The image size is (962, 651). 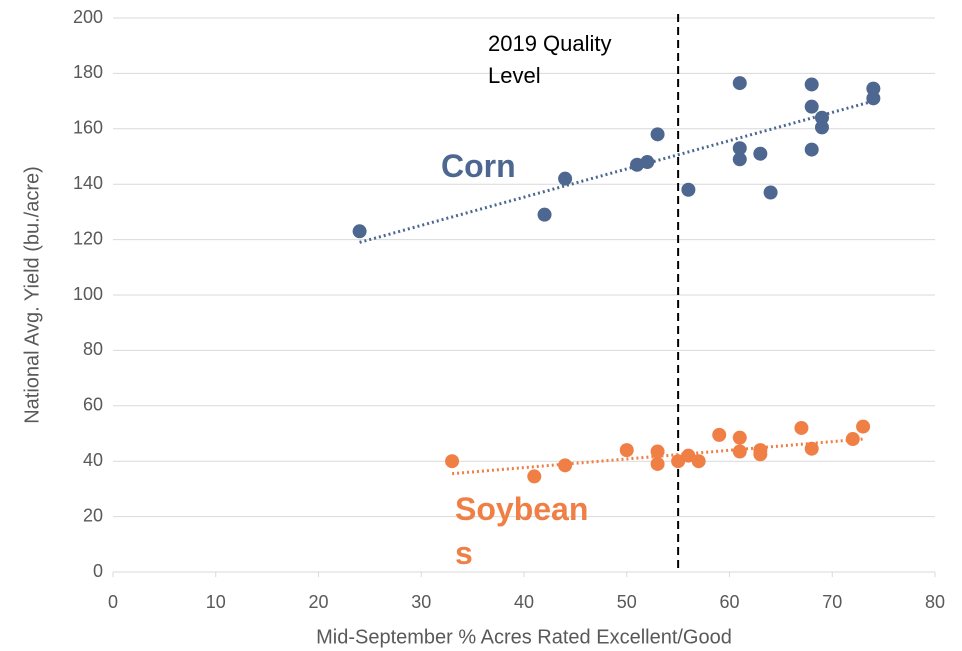 I want to click on y-tick-label: 60, so click(x=93, y=405).